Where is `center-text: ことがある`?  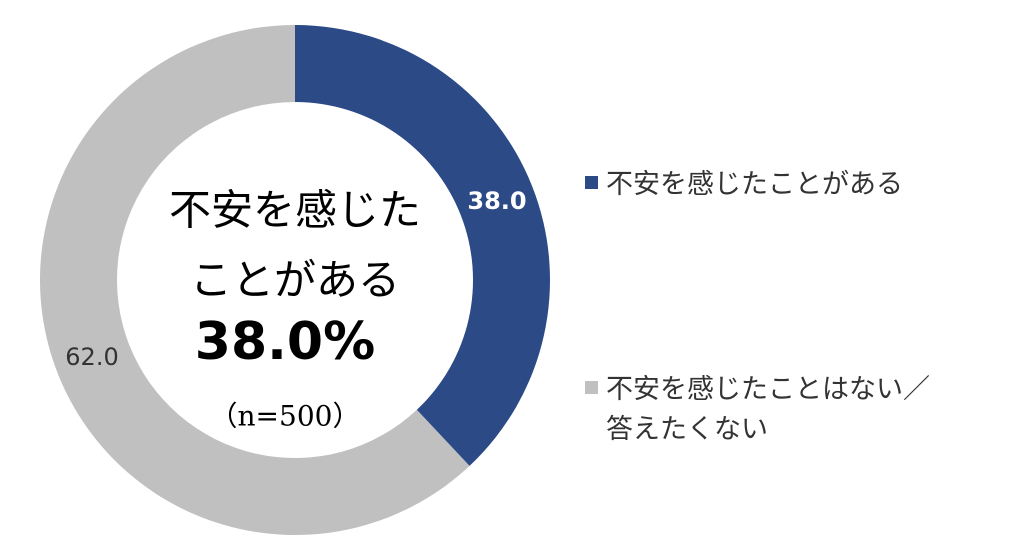
center-text: ことがある is located at coordinates (295, 280).